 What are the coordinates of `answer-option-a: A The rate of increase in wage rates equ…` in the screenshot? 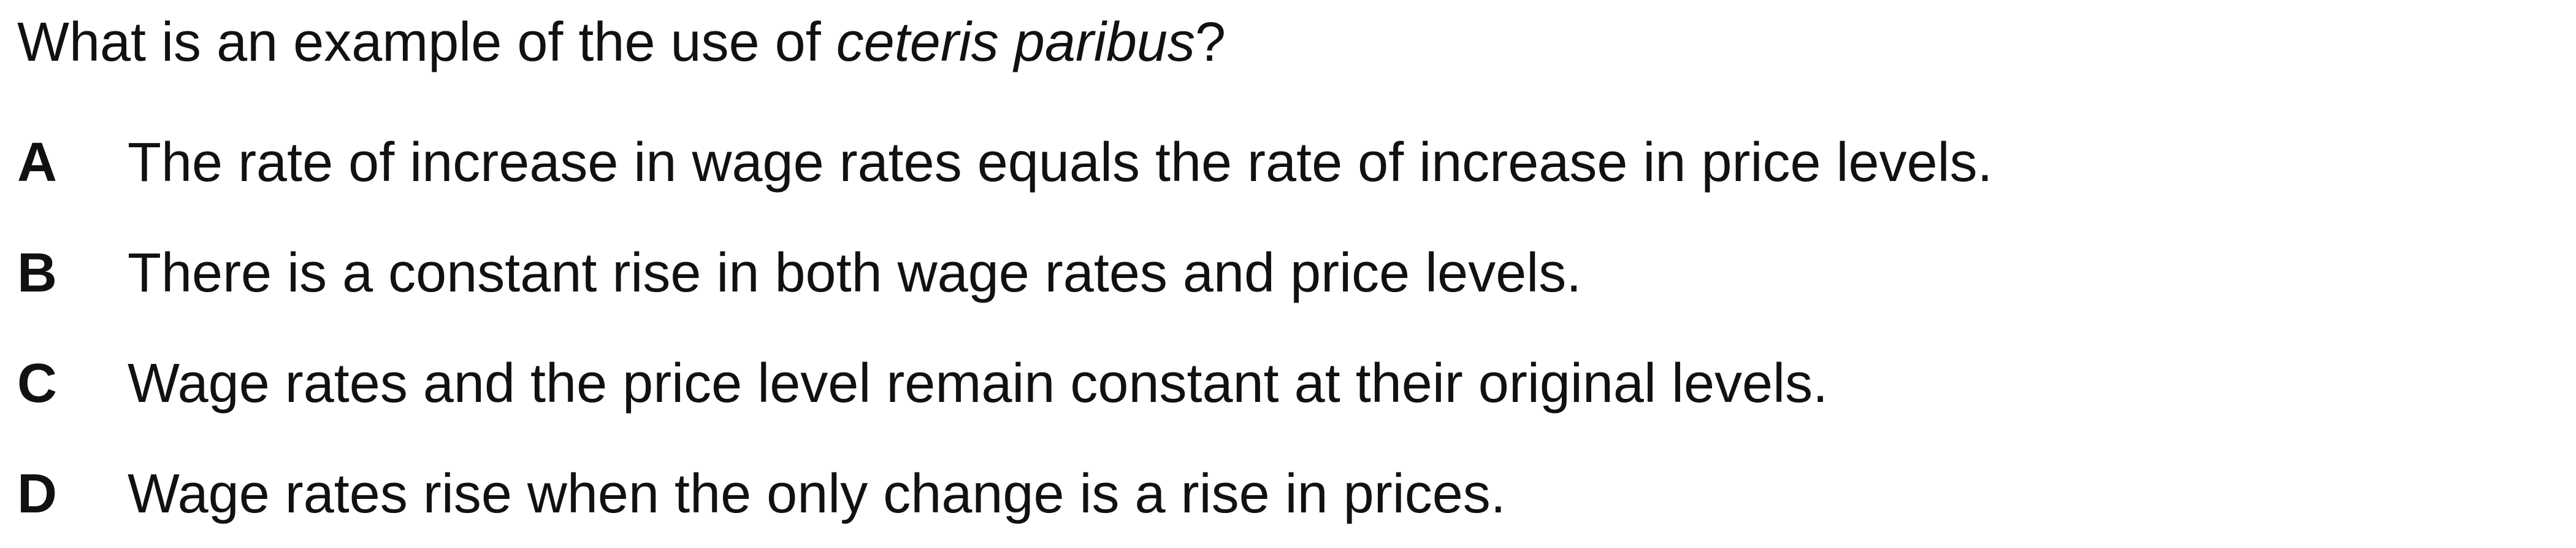 It's located at (1286, 162).